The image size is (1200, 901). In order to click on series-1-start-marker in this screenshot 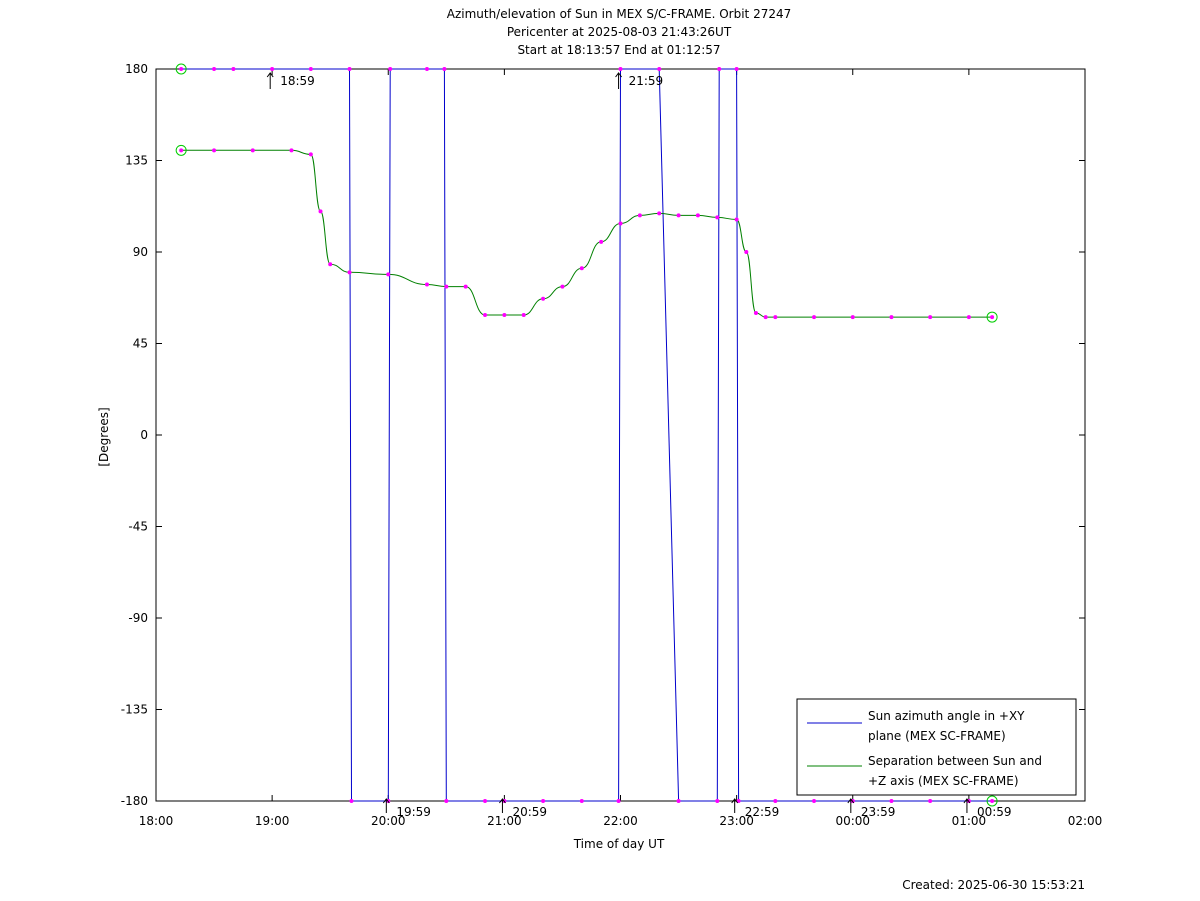, I will do `click(181, 150)`.